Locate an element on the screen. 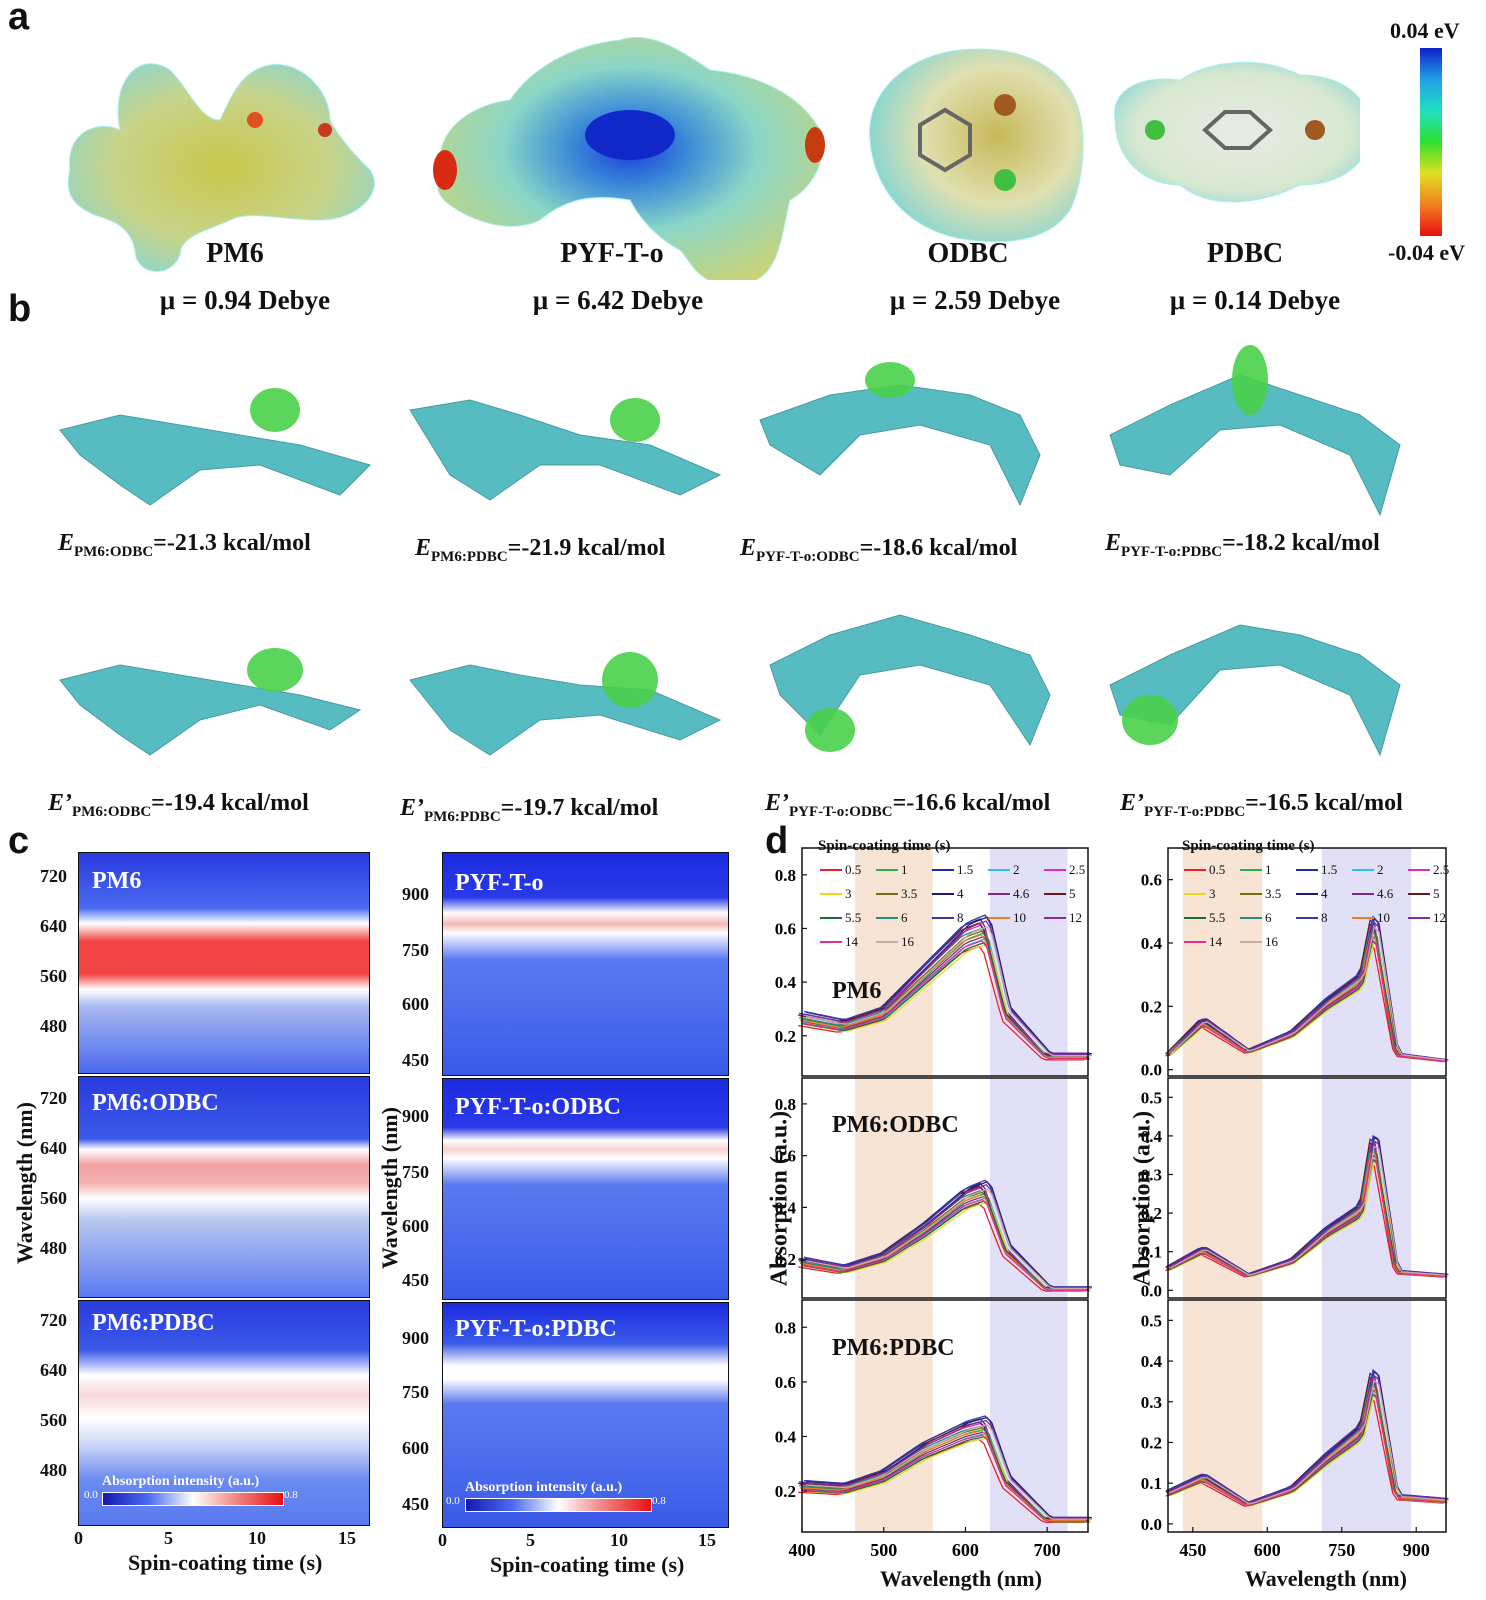 This screenshot has width=1486, height=1600. spectrum-title: PM6 is located at coordinates (857, 991).